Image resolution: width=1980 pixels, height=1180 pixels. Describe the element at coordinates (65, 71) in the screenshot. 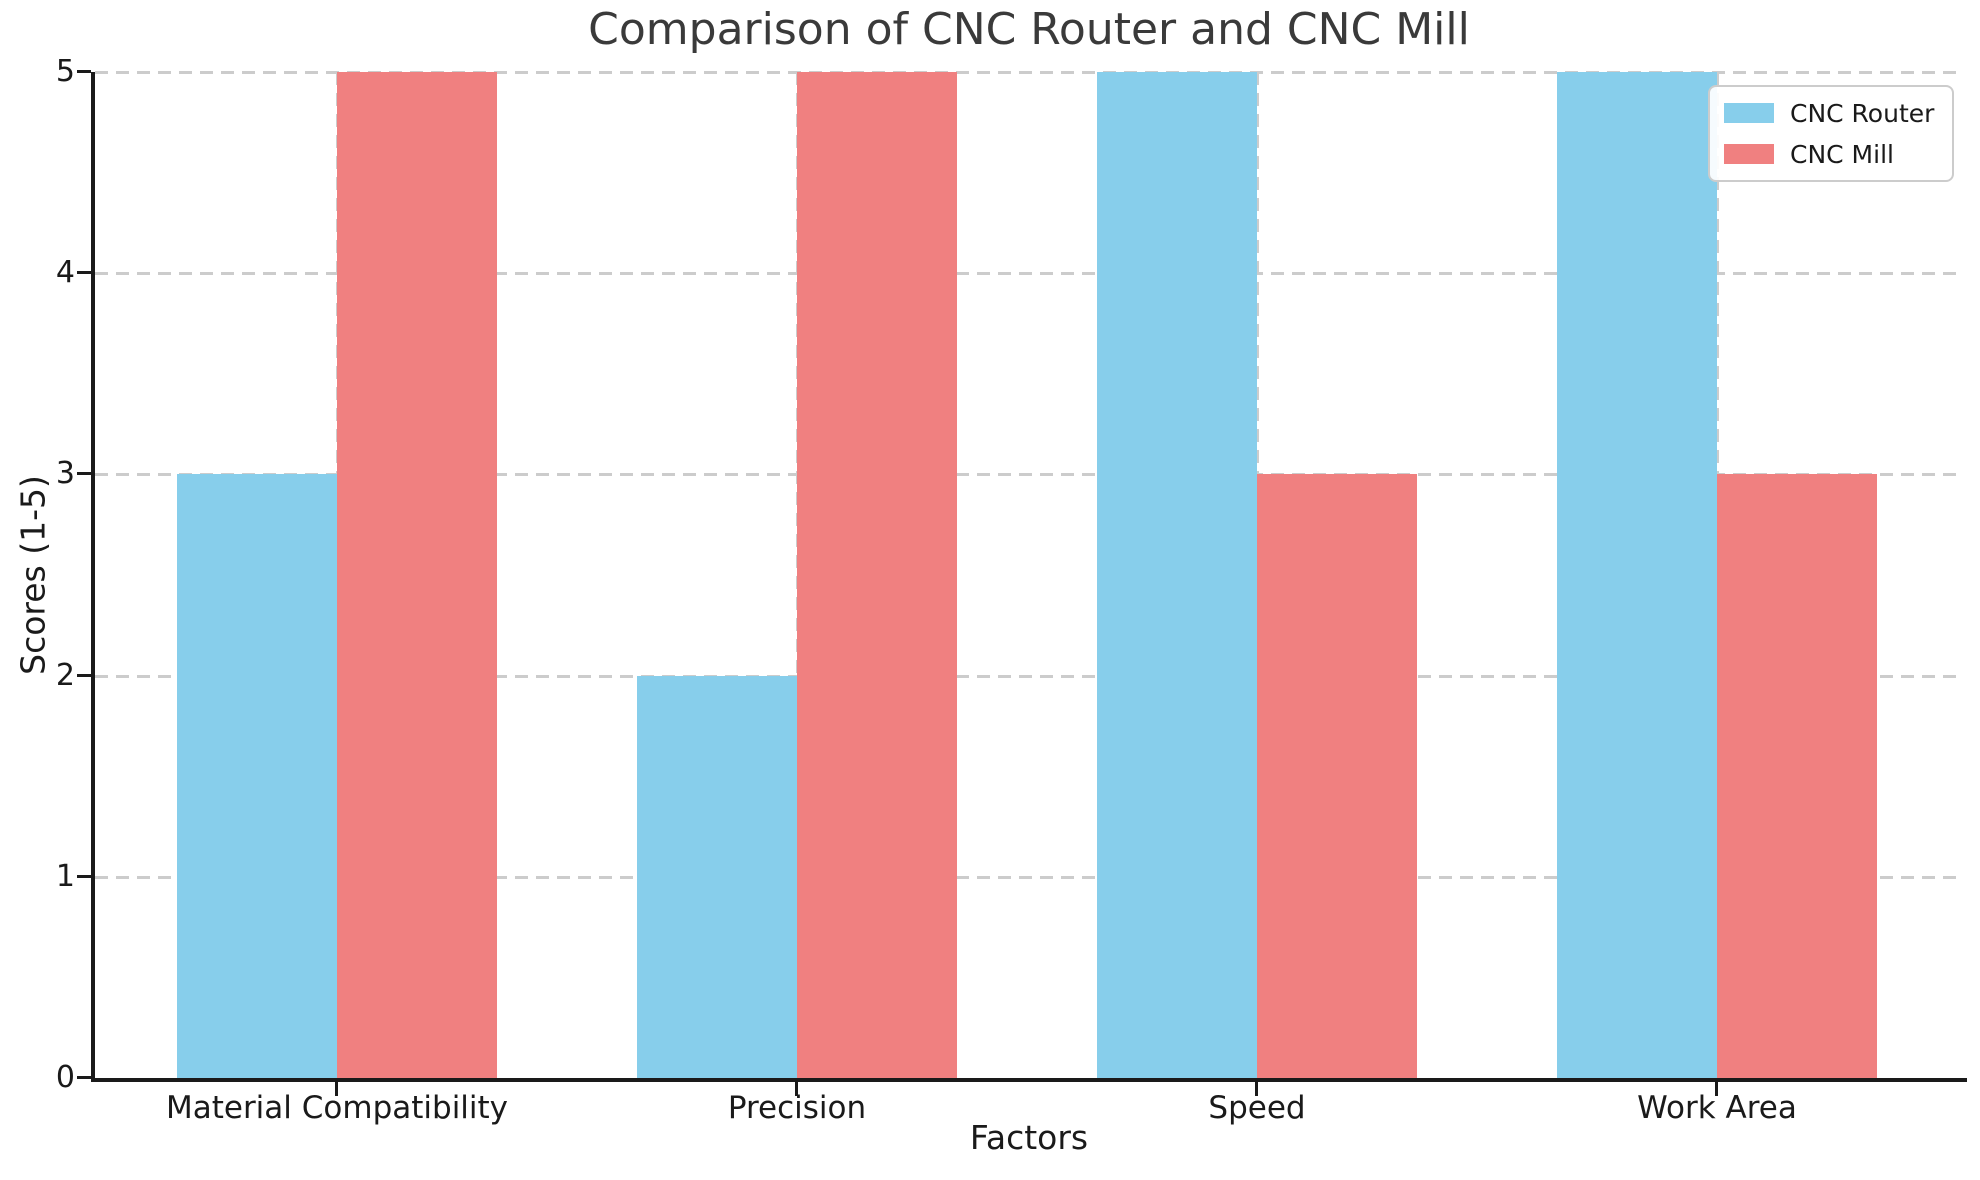

I see `y-tick-label: 5` at that location.